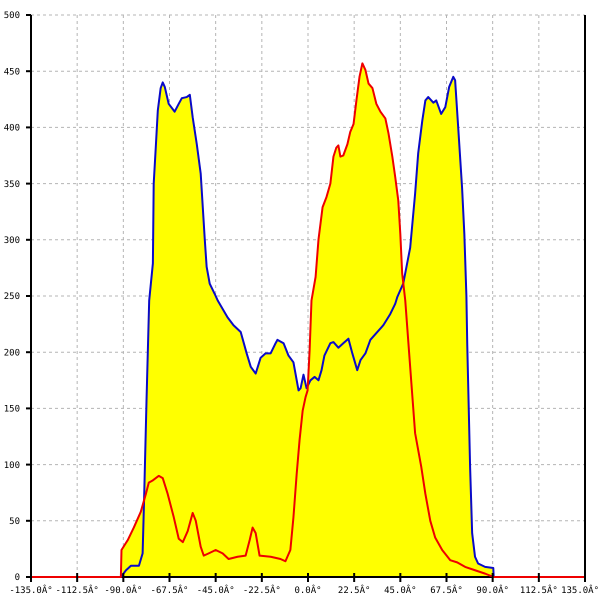 The image size is (600, 600). Describe the element at coordinates (77, 590) in the screenshot. I see `x-tick-label: -112.5Â°` at that location.